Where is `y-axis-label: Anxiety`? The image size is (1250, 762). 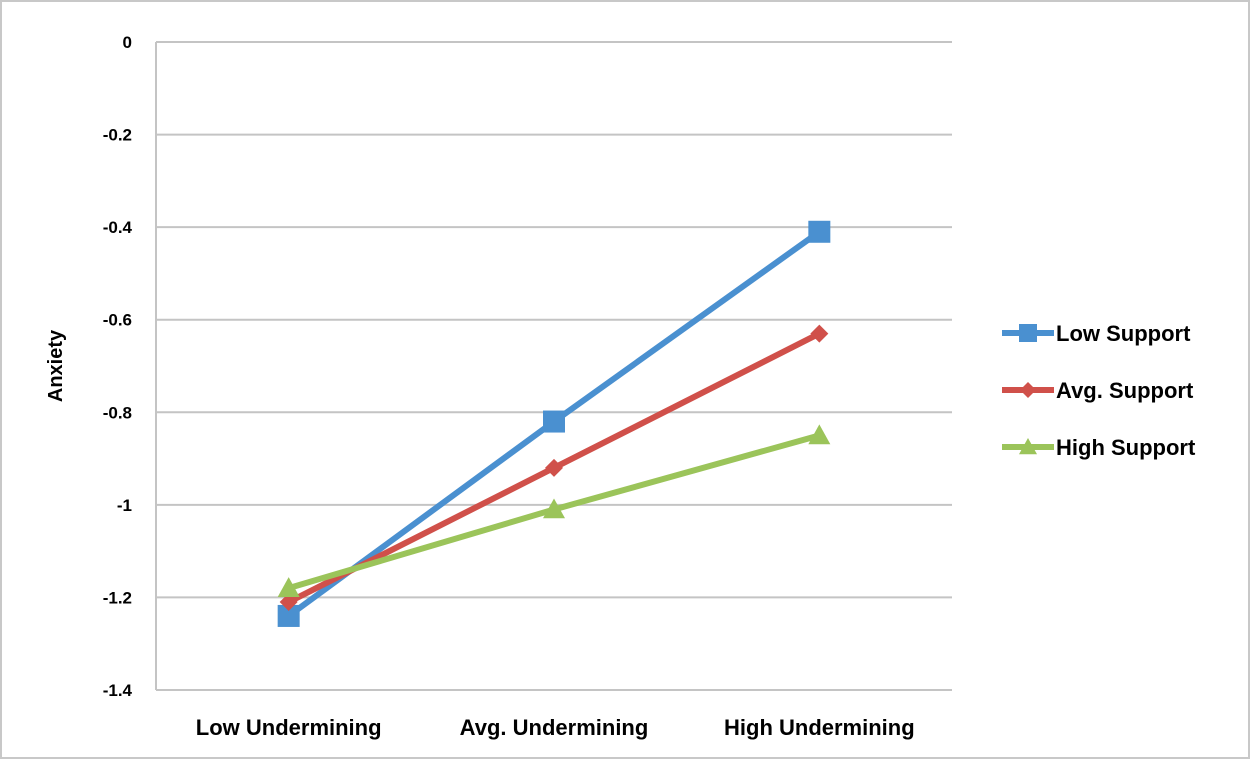 y-axis-label: Anxiety is located at coordinates (56, 365).